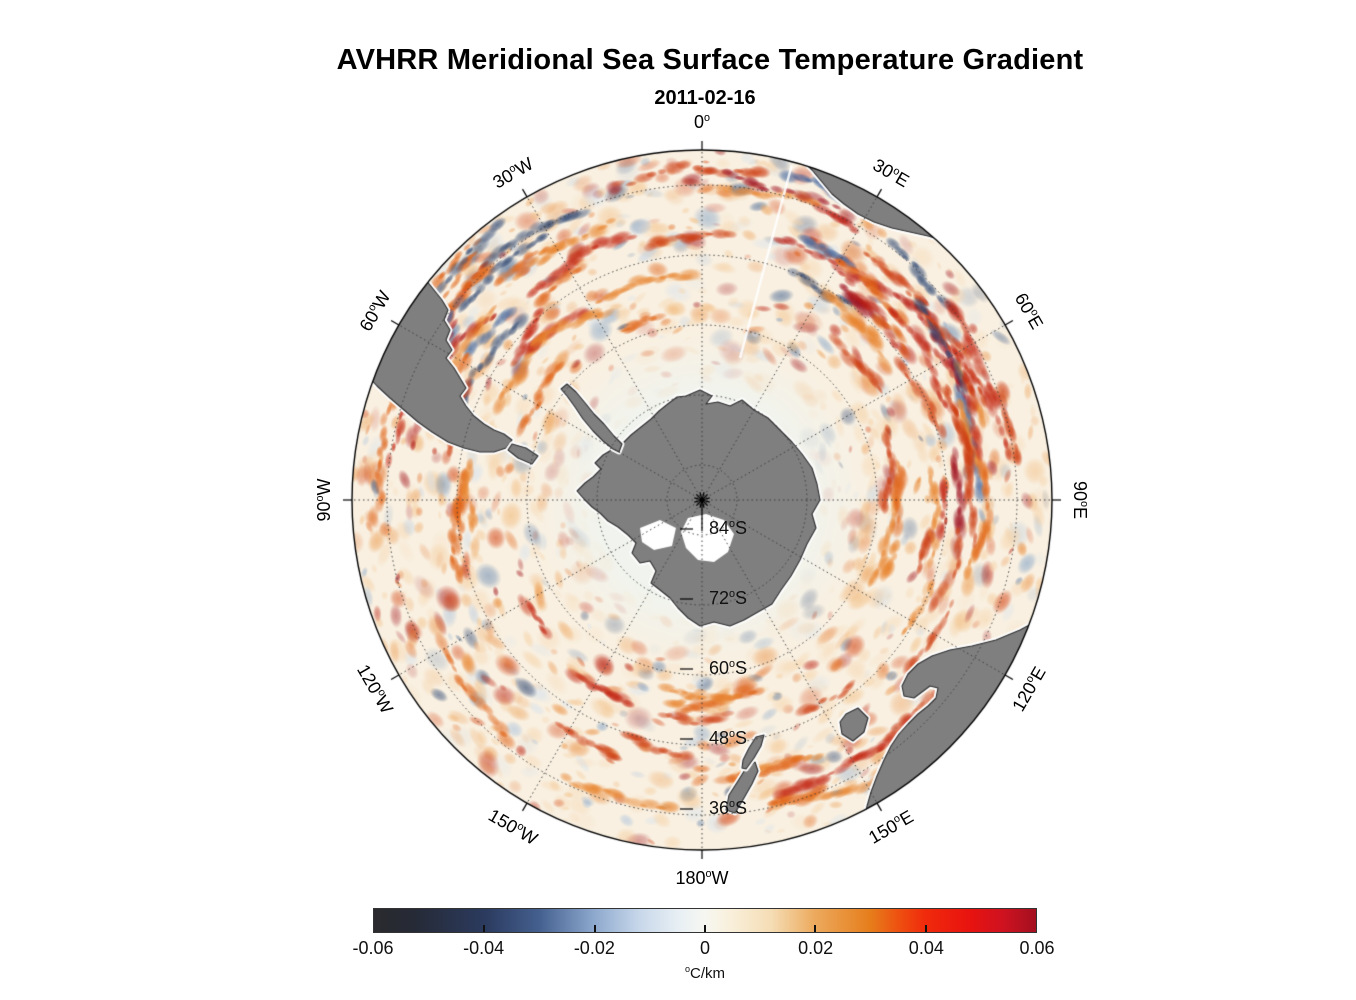 The height and width of the screenshot is (1000, 1356). What do you see at coordinates (1037, 948) in the screenshot?
I see `colorbar-tick-label-006: 0.06` at bounding box center [1037, 948].